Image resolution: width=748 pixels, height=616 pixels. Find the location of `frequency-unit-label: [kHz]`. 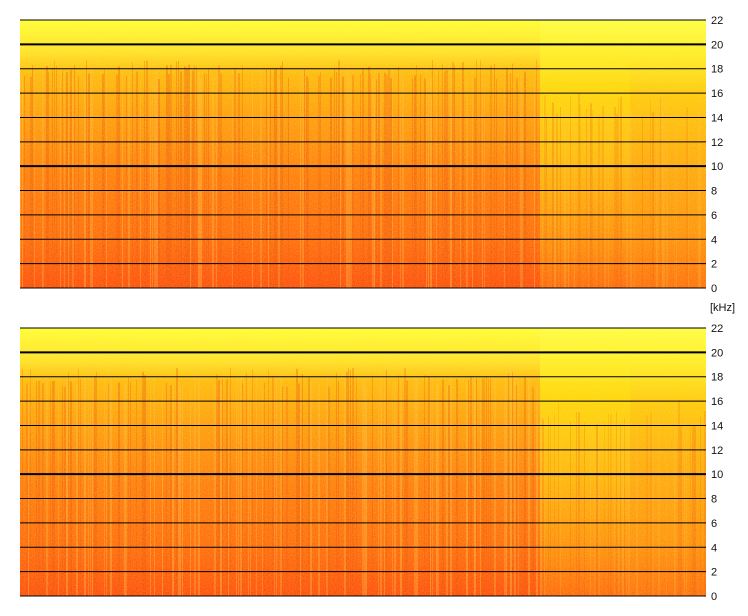

frequency-unit-label: [kHz] is located at coordinates (723, 308).